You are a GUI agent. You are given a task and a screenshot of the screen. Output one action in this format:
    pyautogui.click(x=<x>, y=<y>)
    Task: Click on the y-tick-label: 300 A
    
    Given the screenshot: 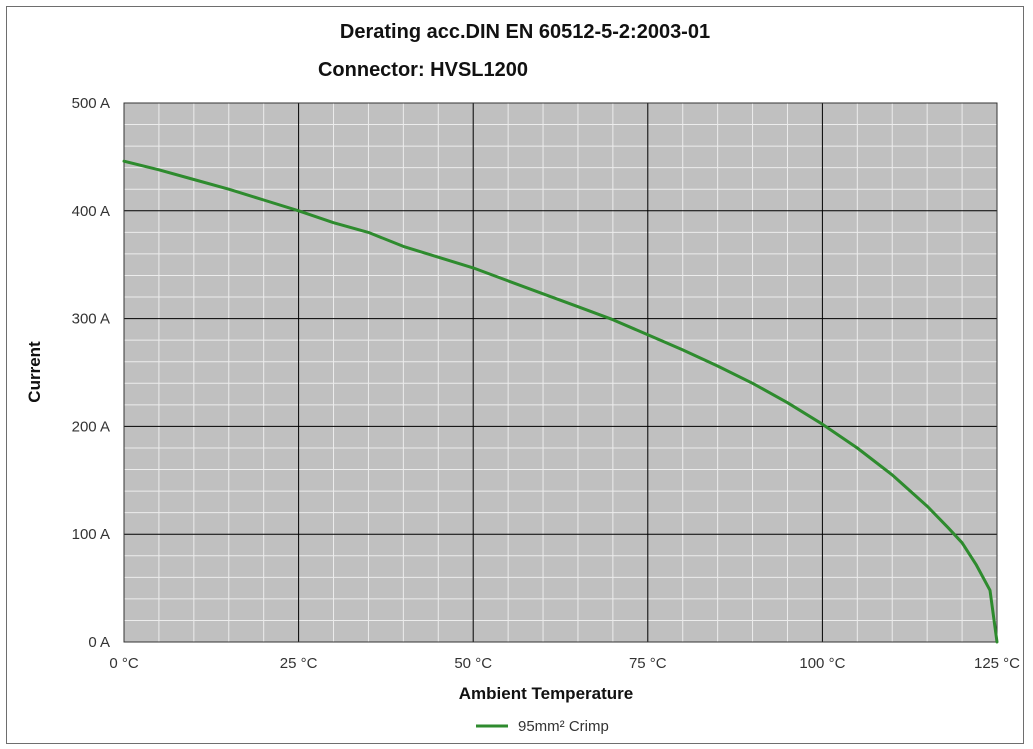 What is the action you would take?
    pyautogui.click(x=91, y=319)
    